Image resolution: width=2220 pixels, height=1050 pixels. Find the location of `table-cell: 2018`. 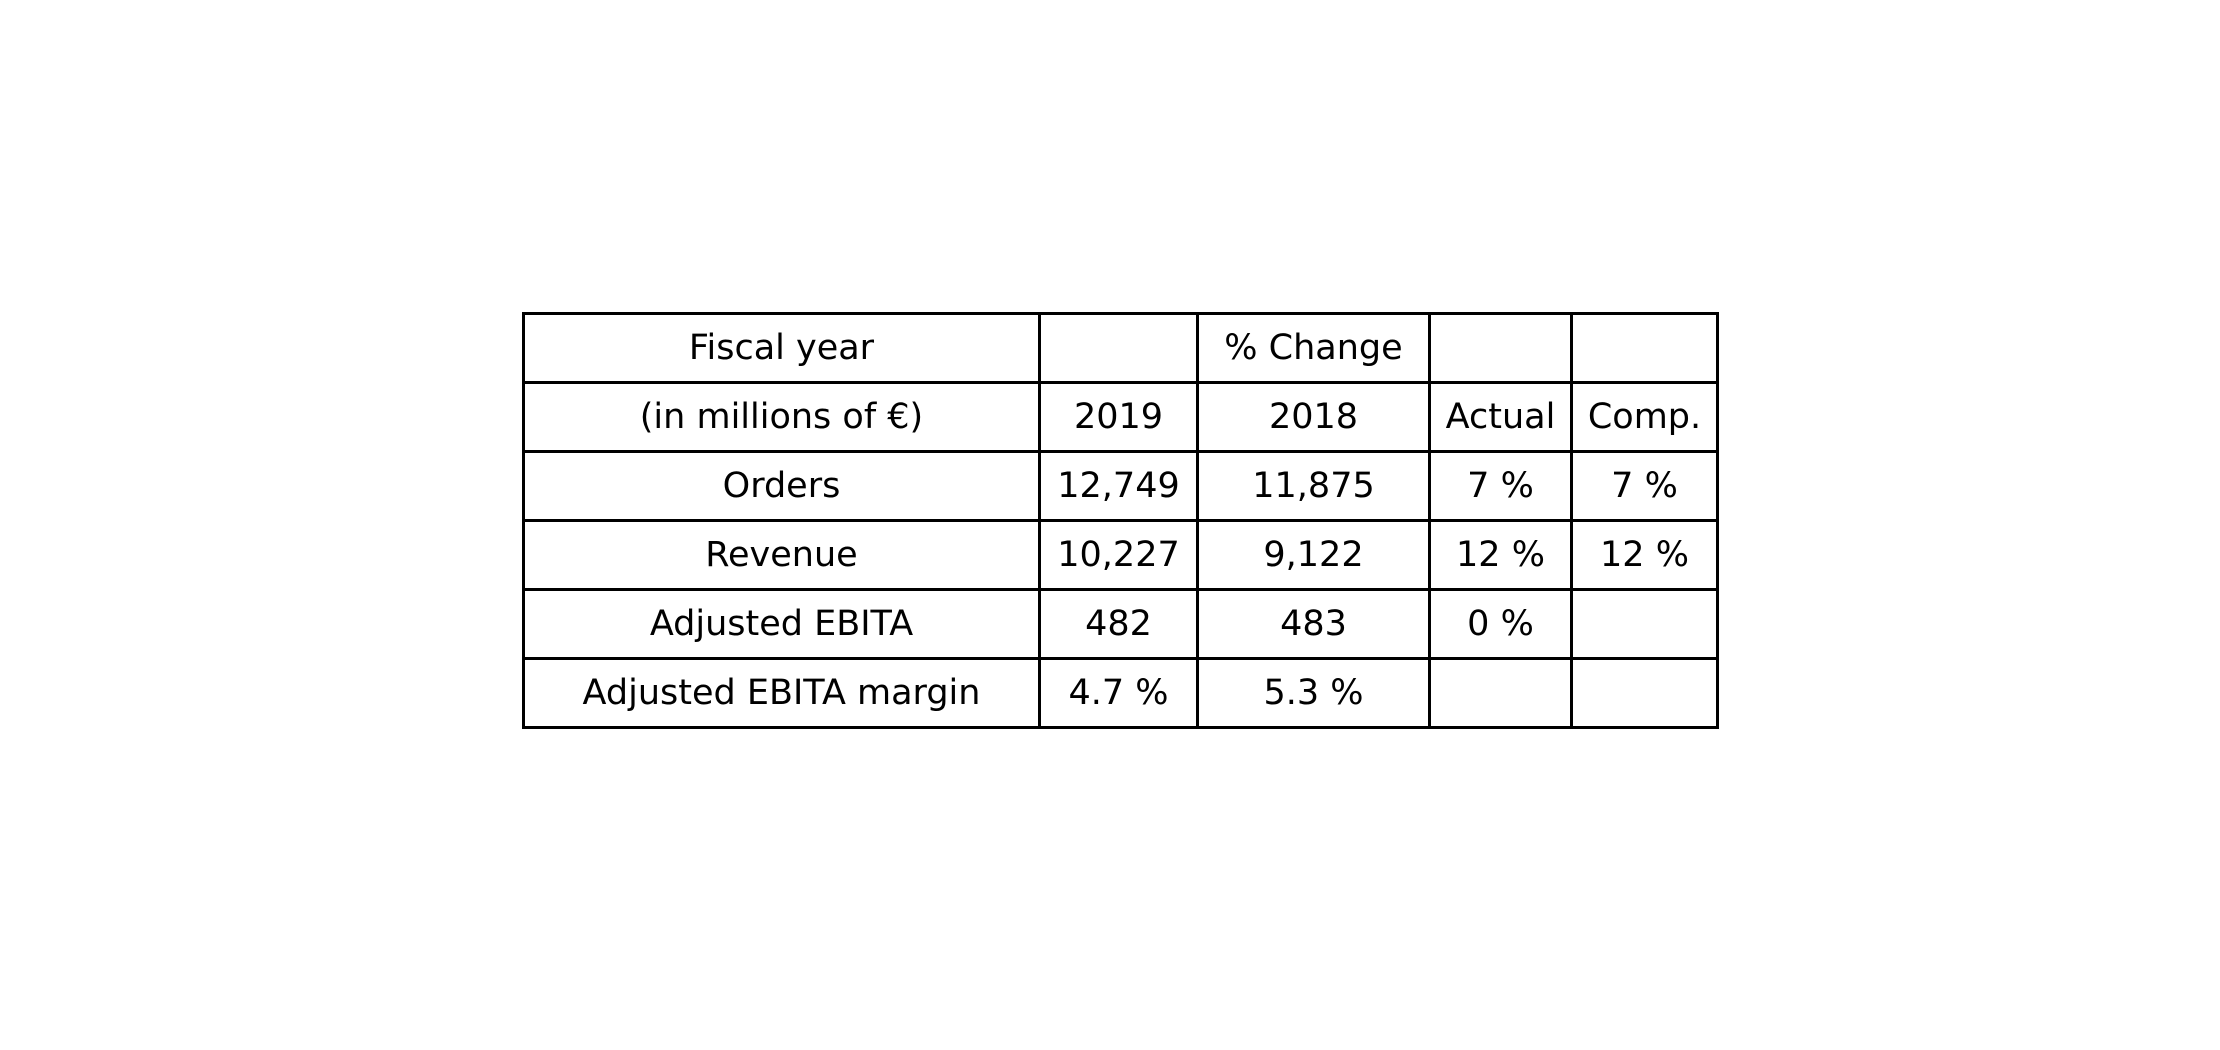

table-cell: 2018 is located at coordinates (1313, 417).